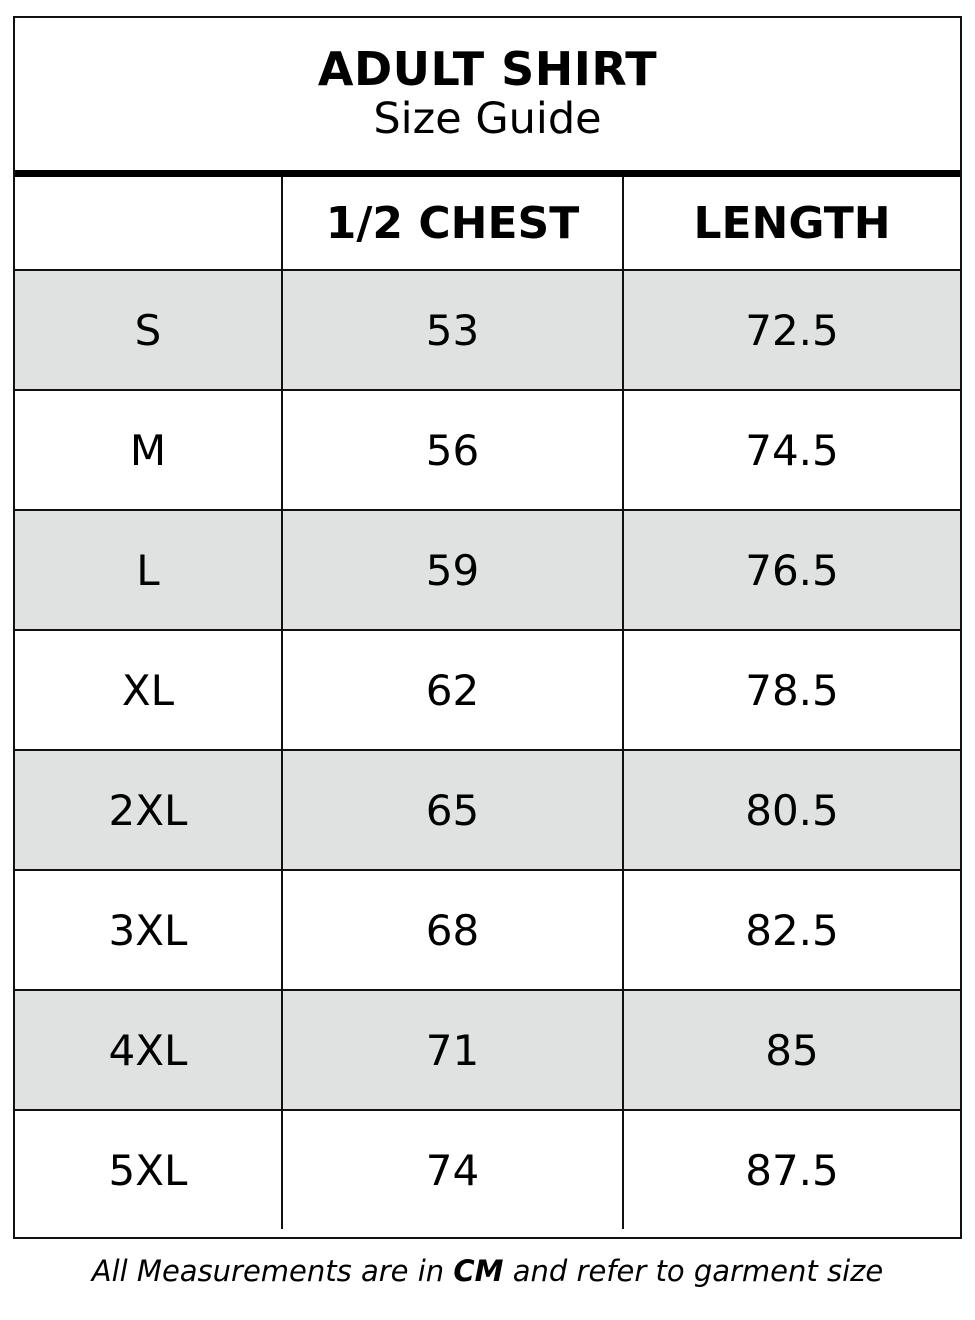 This screenshot has width=975, height=1320. What do you see at coordinates (791, 810) in the screenshot?
I see `cell-length: 80.5` at bounding box center [791, 810].